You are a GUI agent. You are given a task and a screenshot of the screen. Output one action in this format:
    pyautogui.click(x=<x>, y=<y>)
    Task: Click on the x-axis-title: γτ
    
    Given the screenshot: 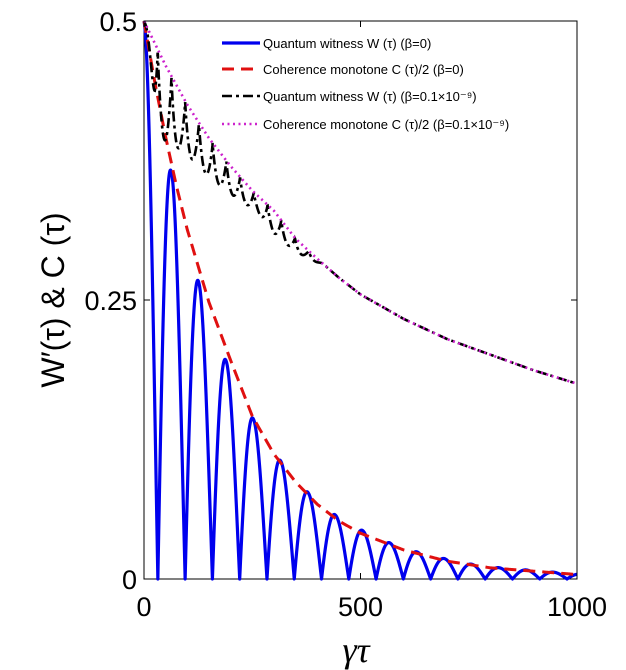 What is the action you would take?
    pyautogui.click(x=356, y=650)
    